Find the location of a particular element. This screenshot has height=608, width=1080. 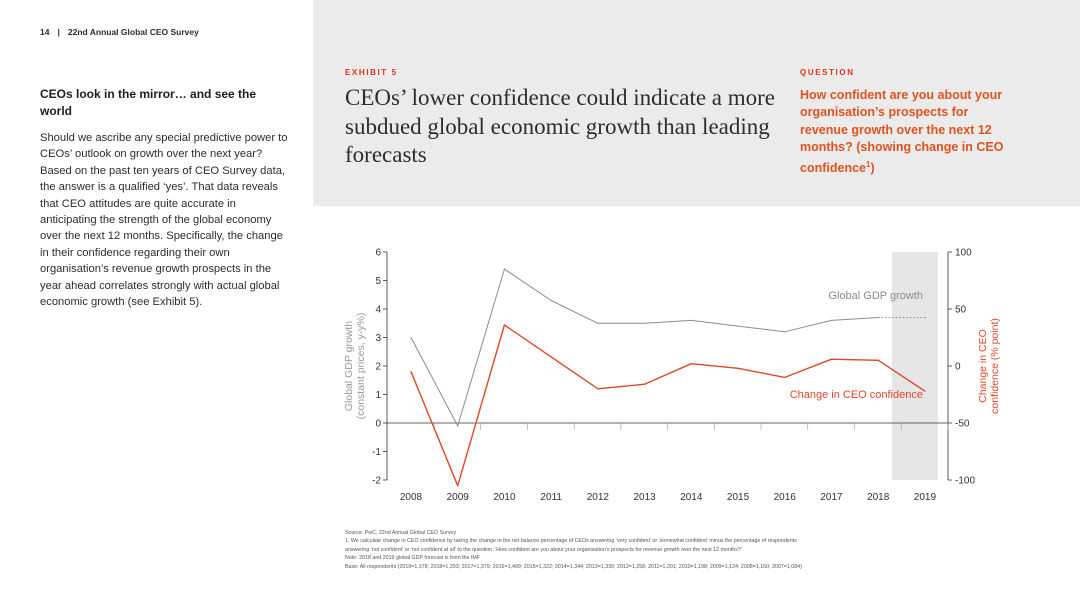

series-label-ceo-confidence: Change in CEO confidence is located at coordinates (856, 395).